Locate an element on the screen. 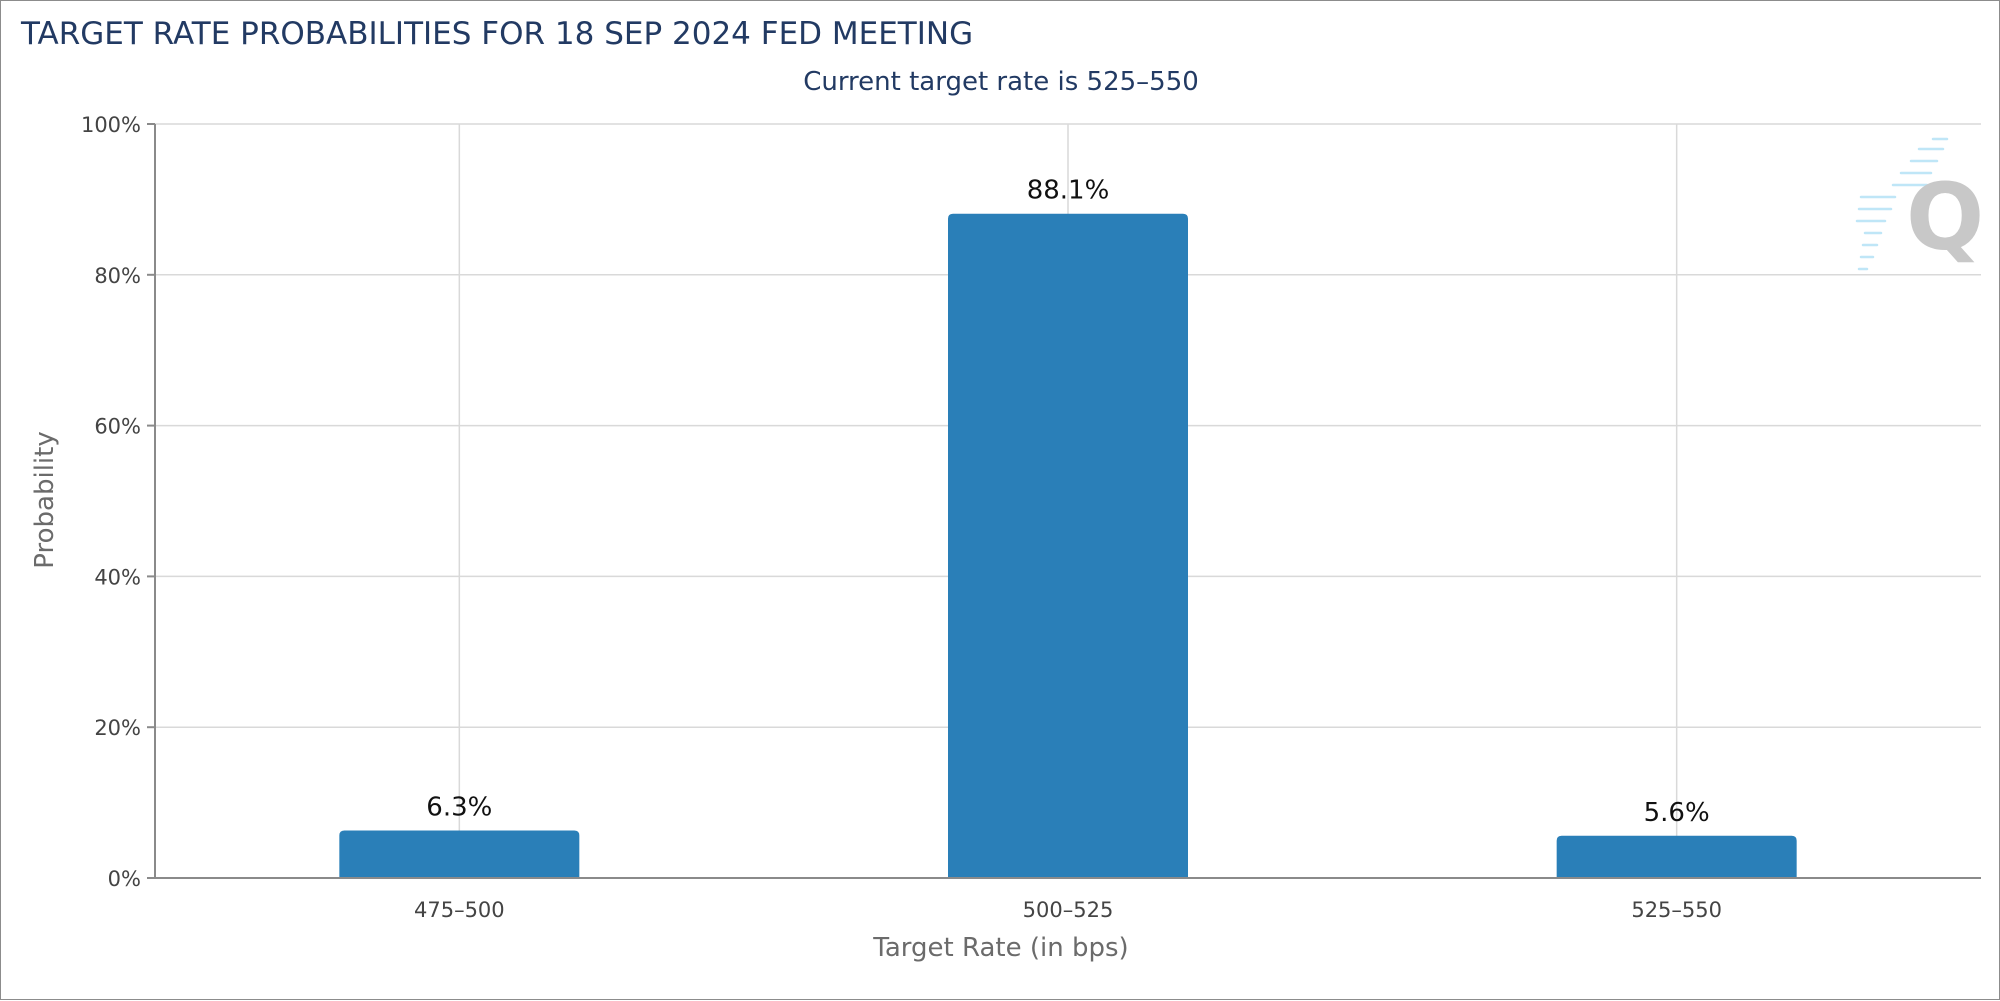  x-tick-label: 525–550 is located at coordinates (1676, 910).